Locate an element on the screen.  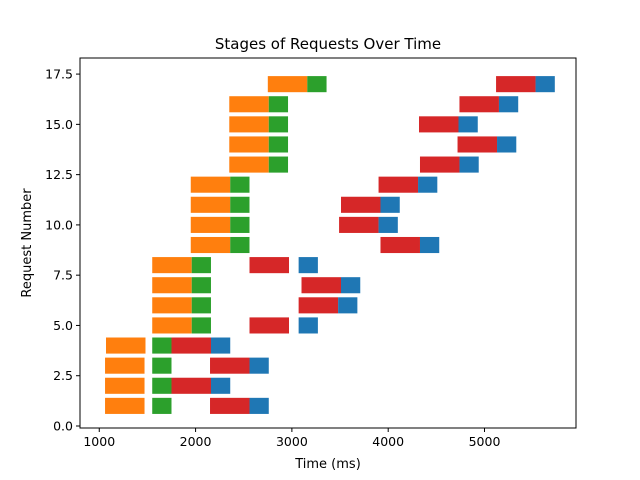
bar-s3-req2 is located at coordinates (220, 385).